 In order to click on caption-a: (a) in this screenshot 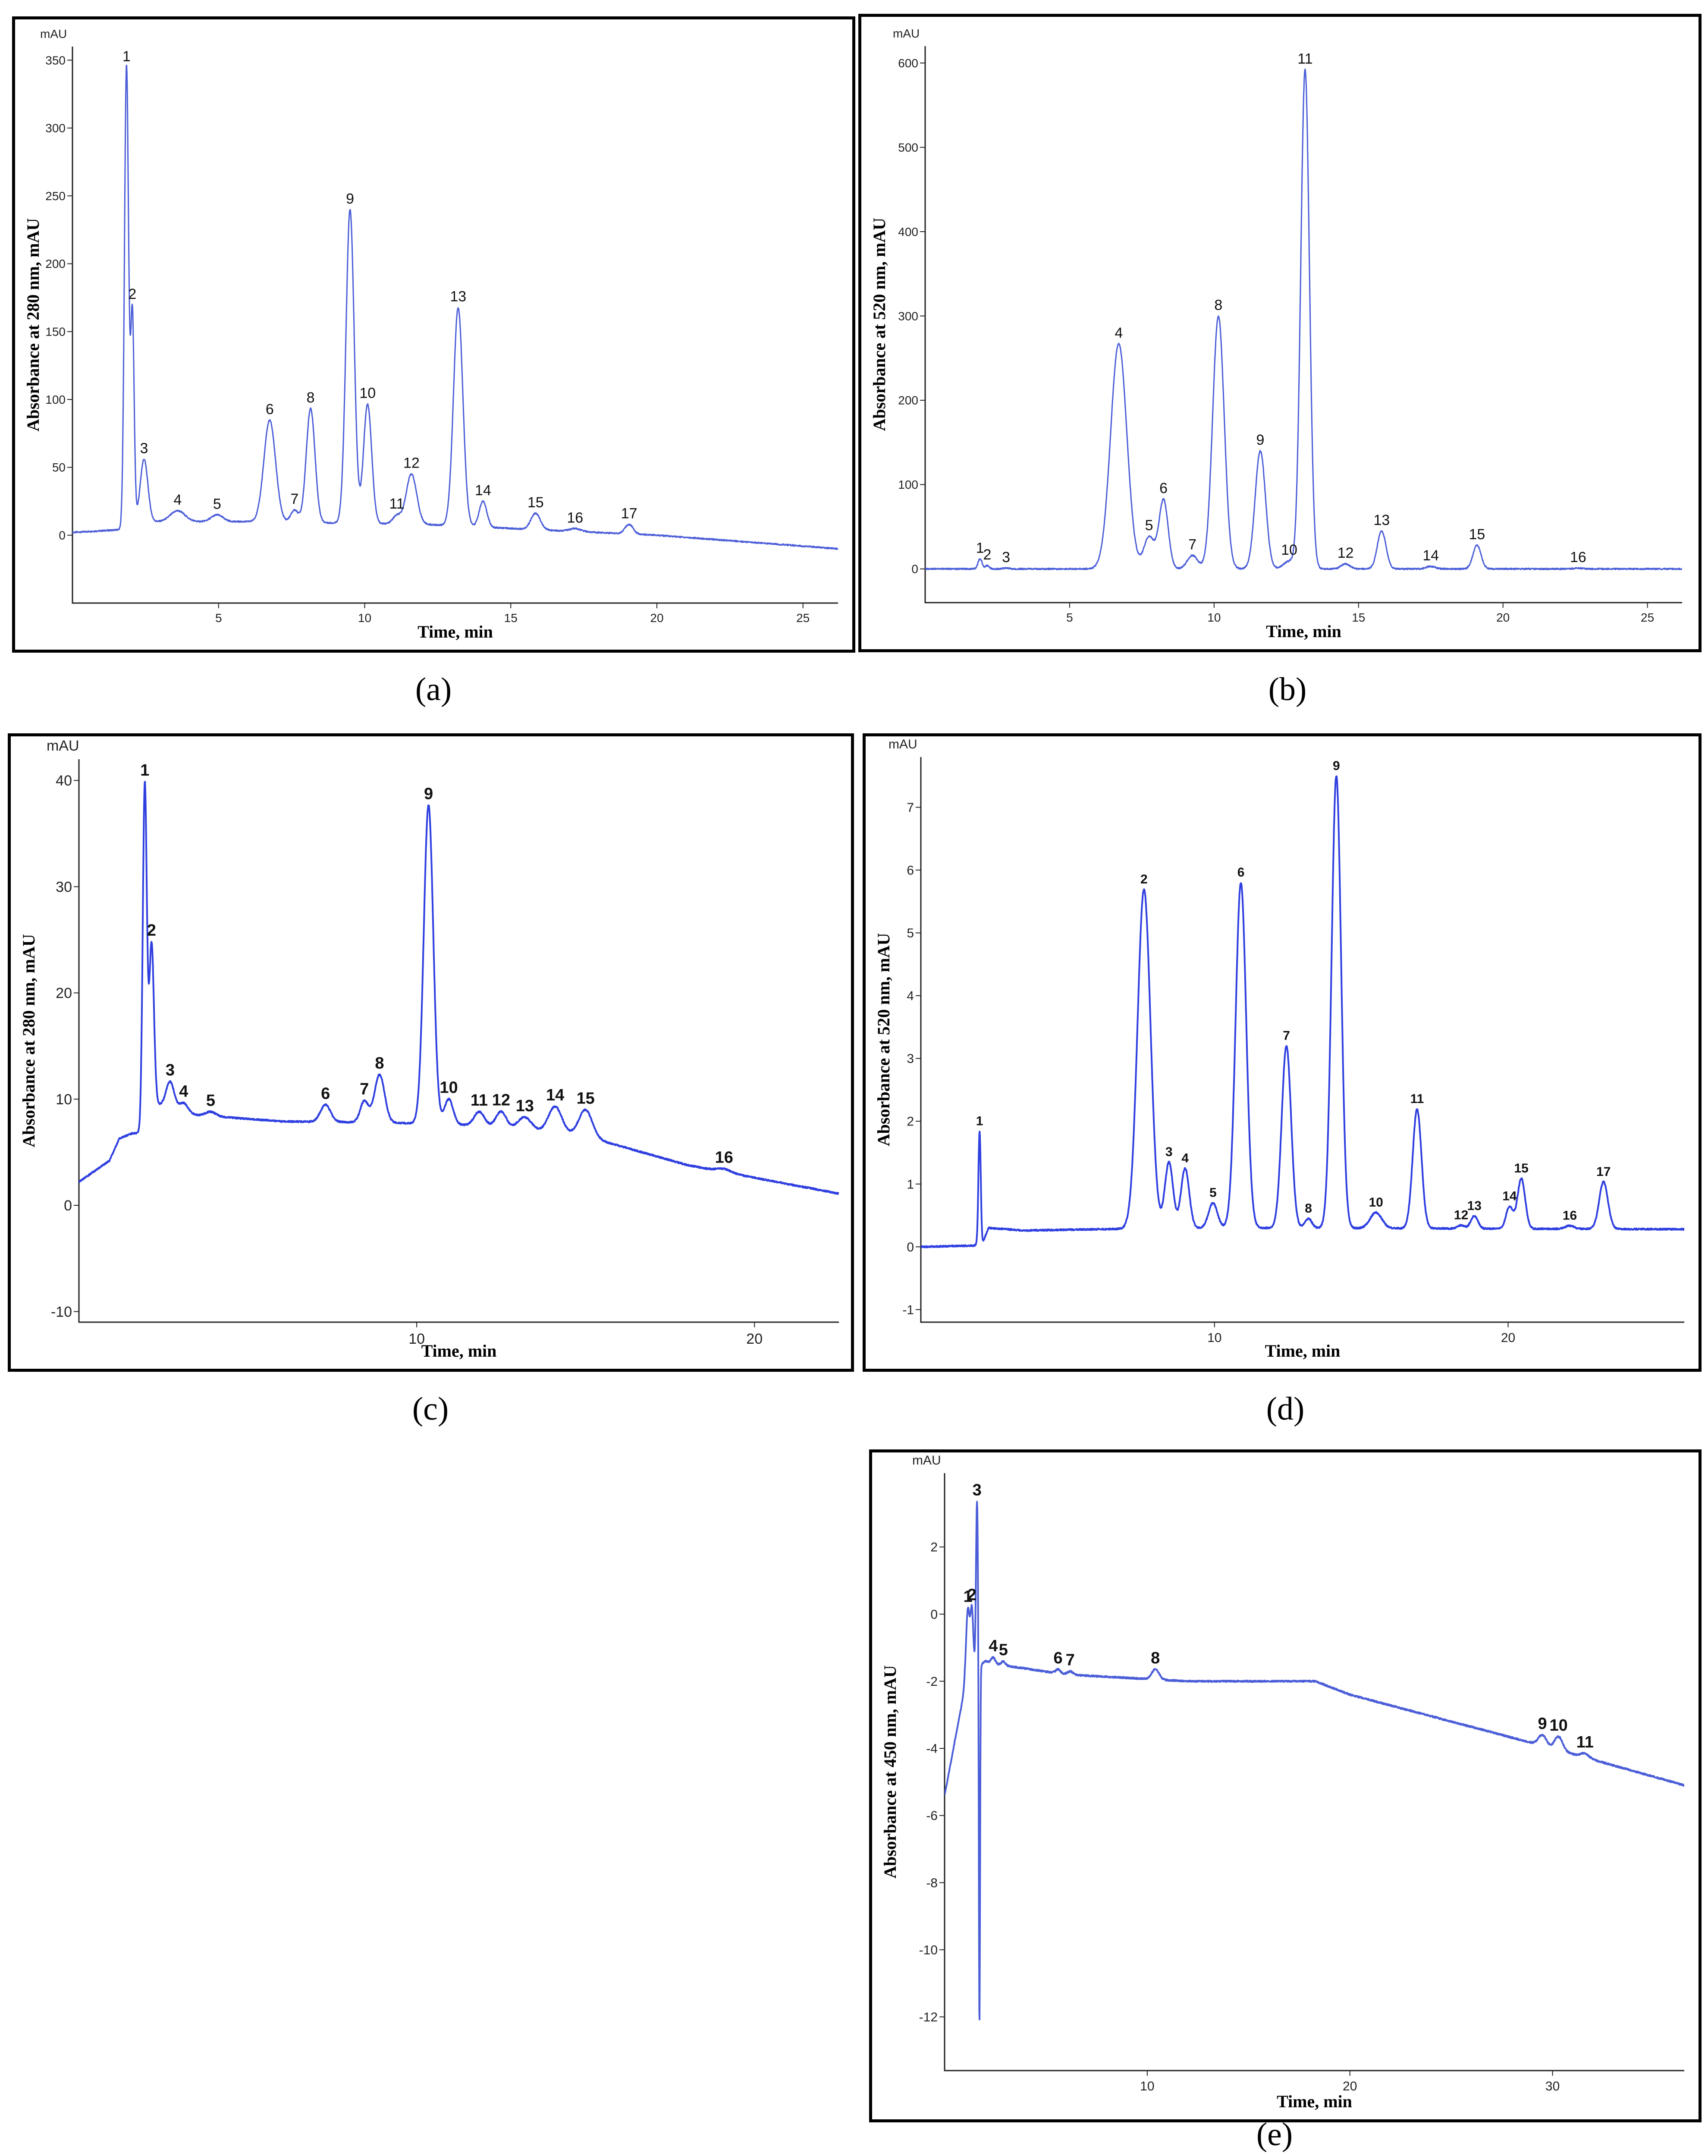, I will do `click(433, 689)`.